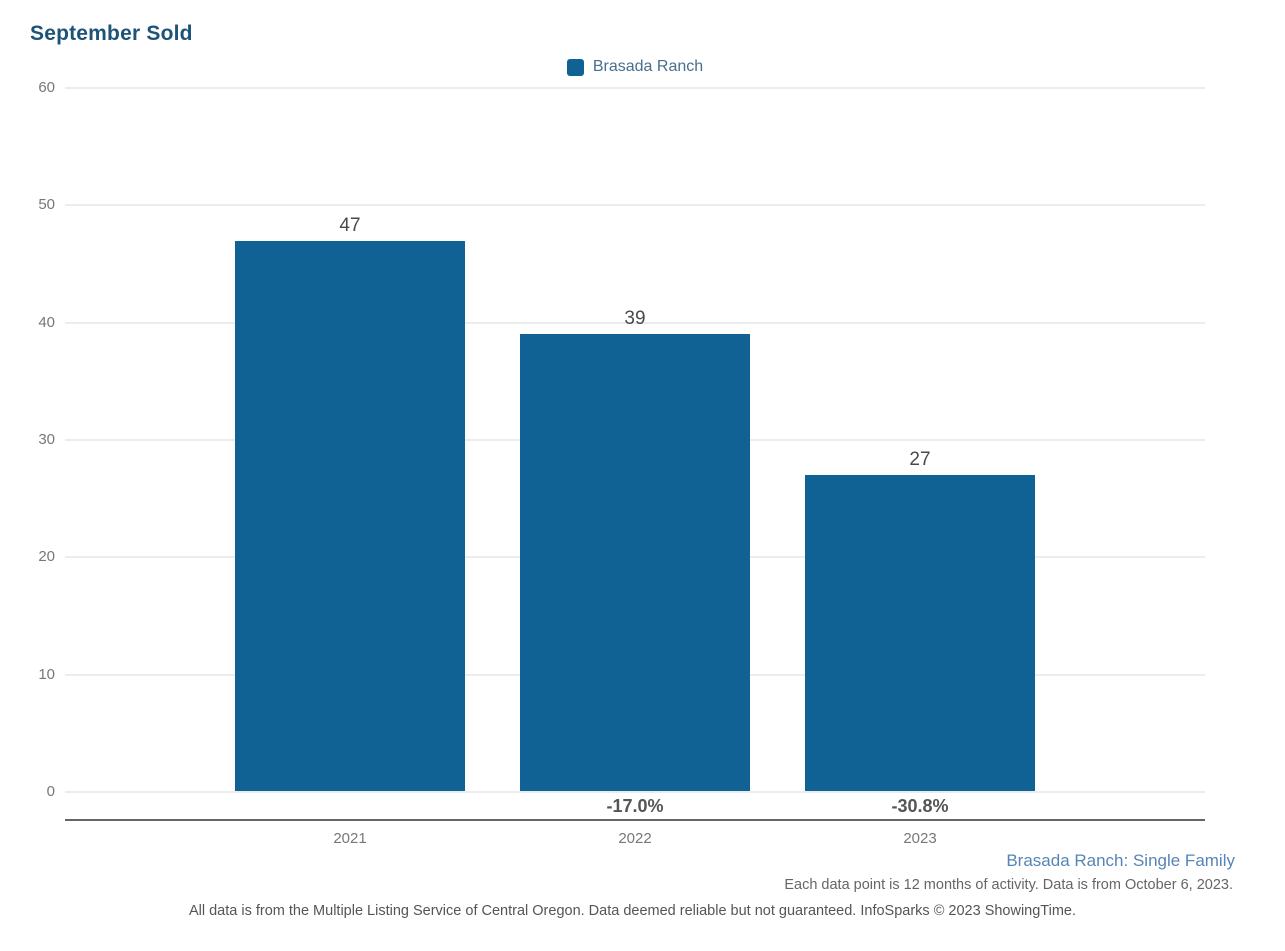 The height and width of the screenshot is (951, 1285). I want to click on y-axis-tick-label: 50, so click(46, 205).